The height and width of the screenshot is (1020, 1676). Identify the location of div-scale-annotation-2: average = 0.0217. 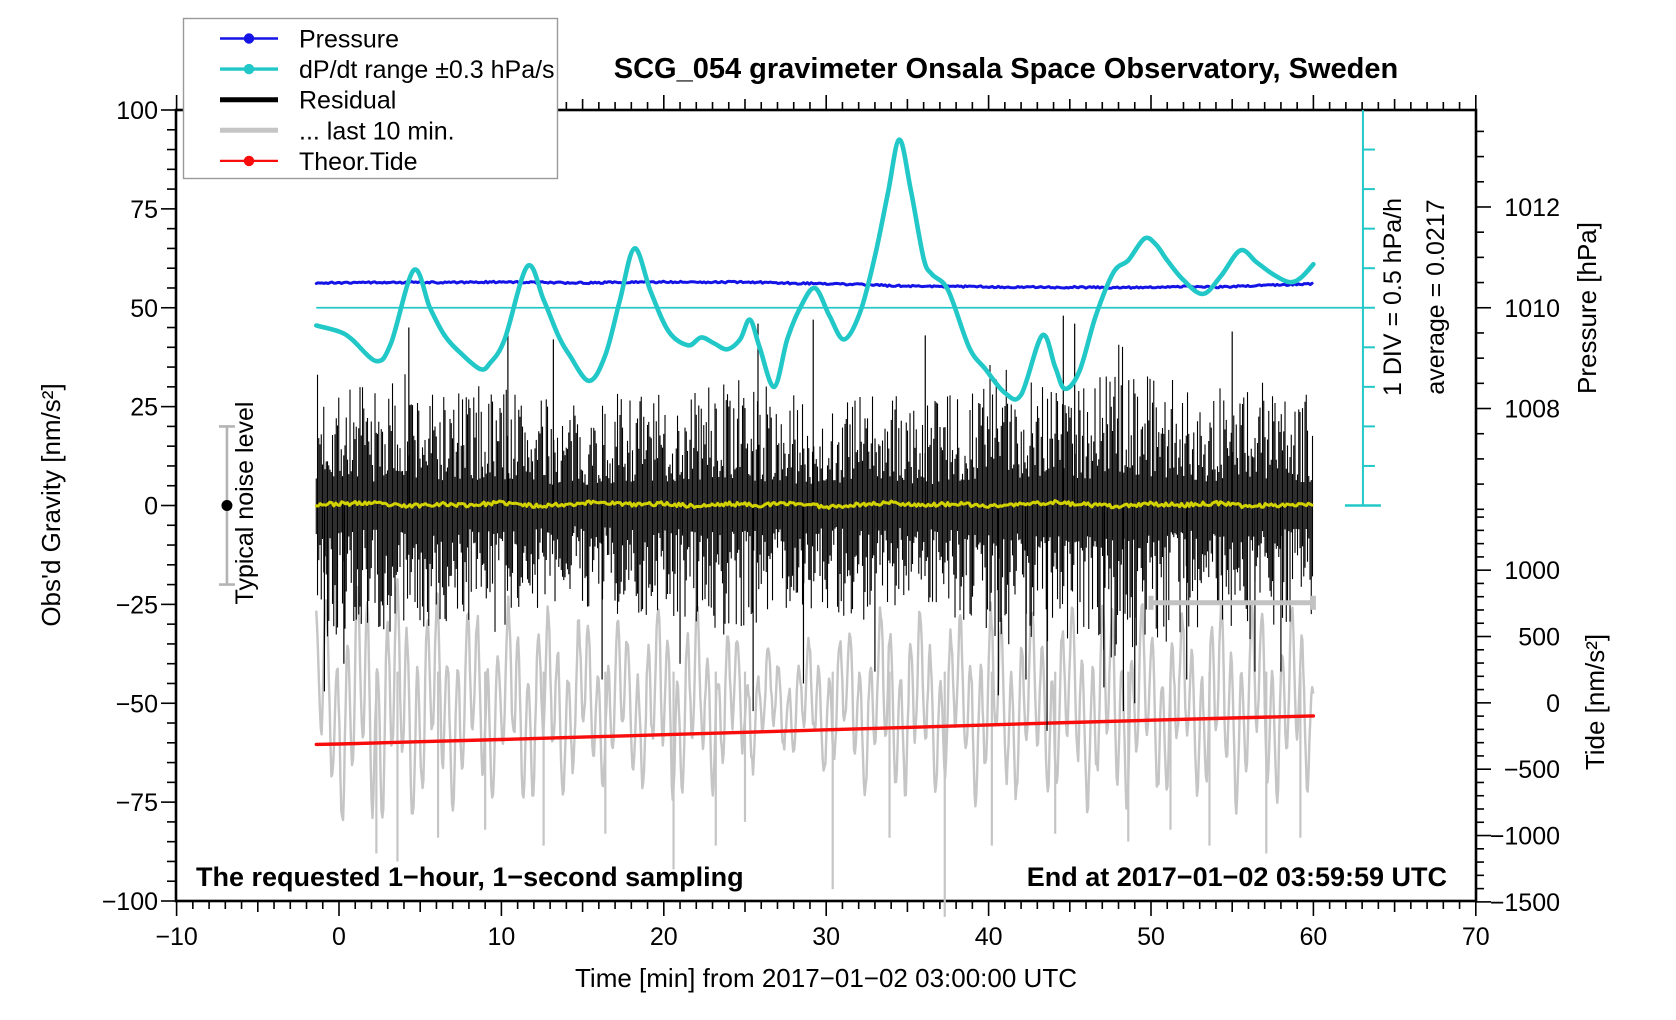
(1436, 296).